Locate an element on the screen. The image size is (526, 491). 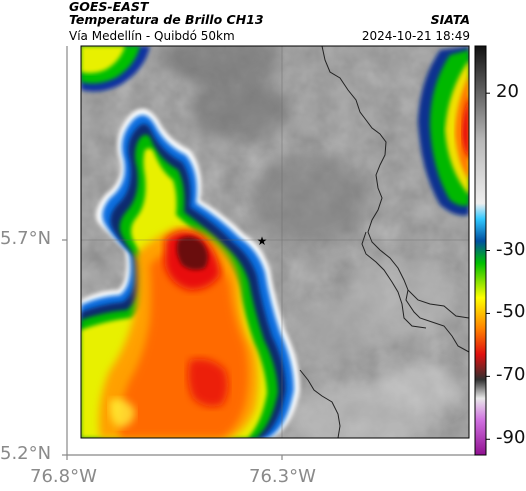
product-title: Temperatura de Brillo CH13 is located at coordinates (166, 19).